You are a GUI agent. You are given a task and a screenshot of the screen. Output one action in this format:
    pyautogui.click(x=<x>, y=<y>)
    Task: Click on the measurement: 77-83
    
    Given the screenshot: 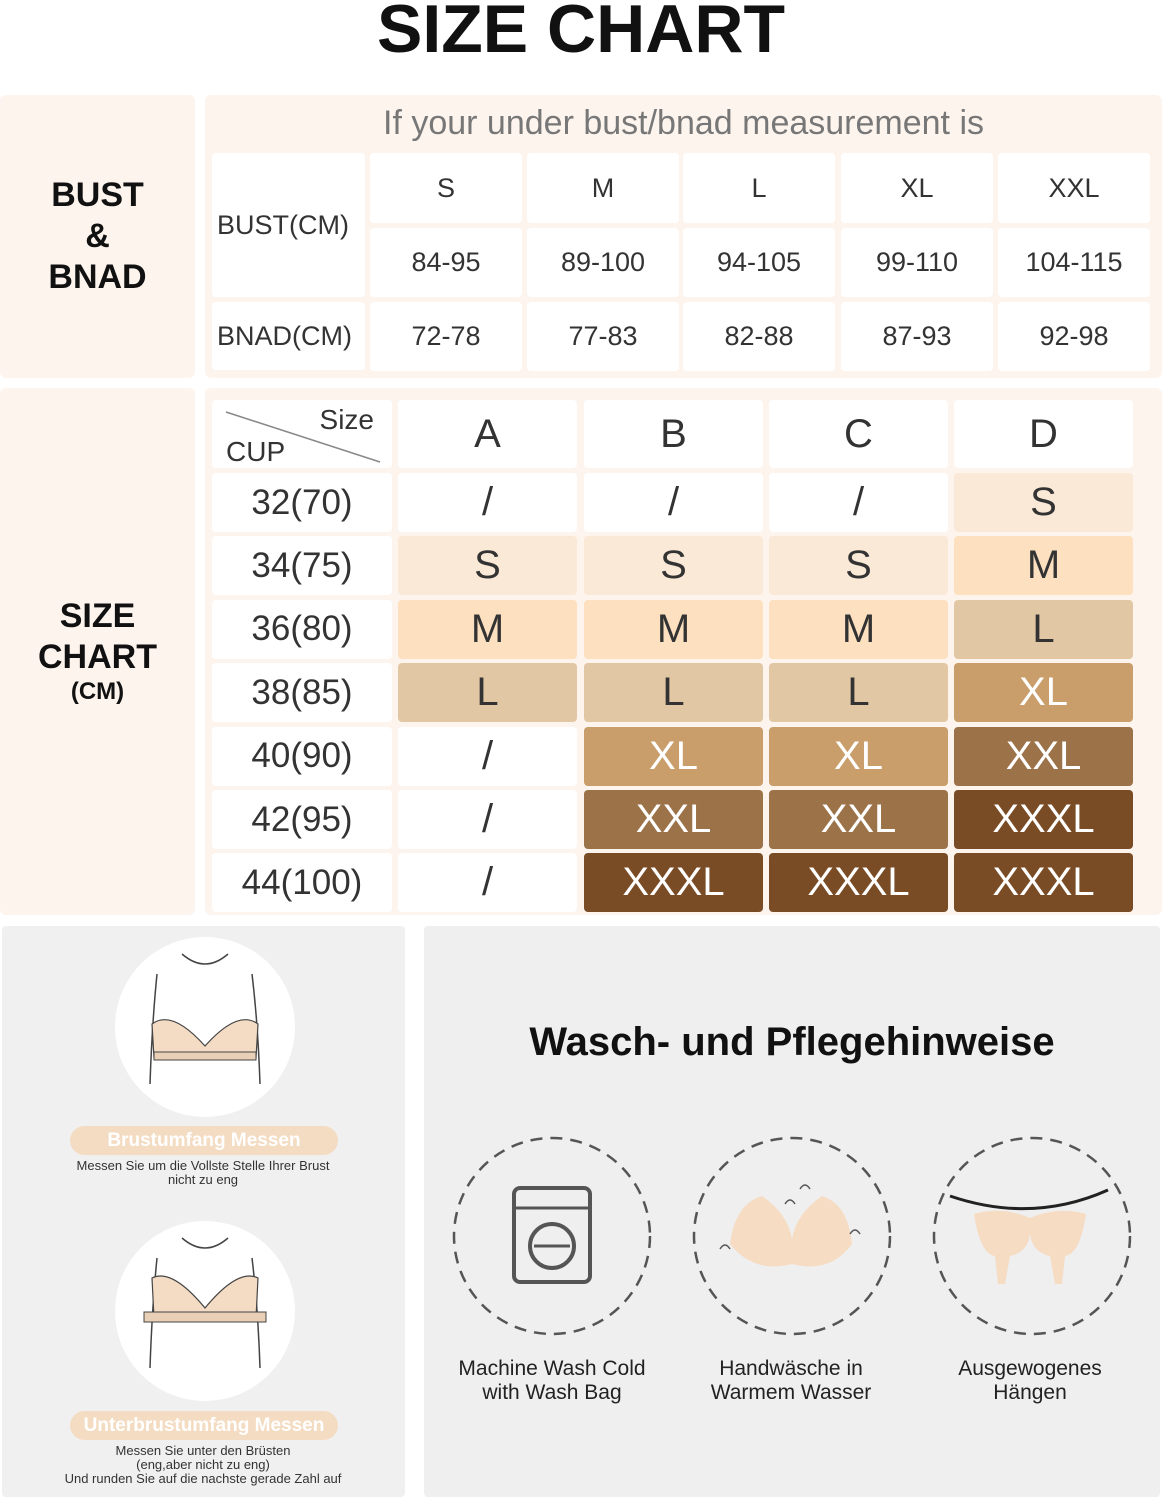 What is the action you would take?
    pyautogui.click(x=603, y=336)
    